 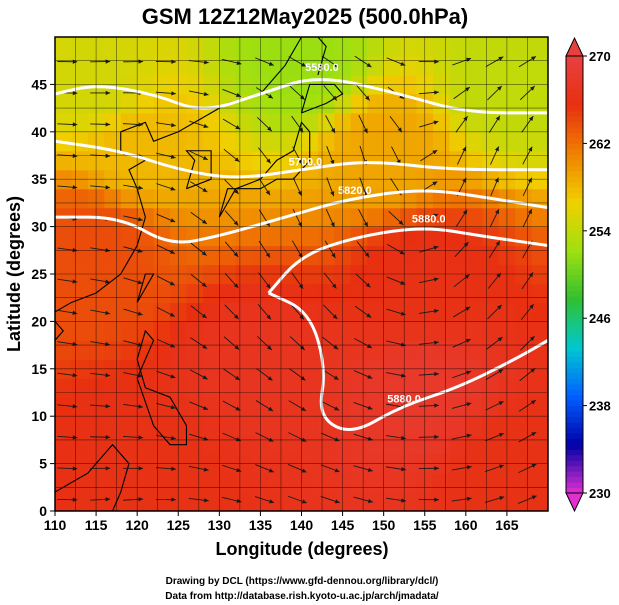 What do you see at coordinates (600, 406) in the screenshot?
I see `colorbar-tick-label: 238` at bounding box center [600, 406].